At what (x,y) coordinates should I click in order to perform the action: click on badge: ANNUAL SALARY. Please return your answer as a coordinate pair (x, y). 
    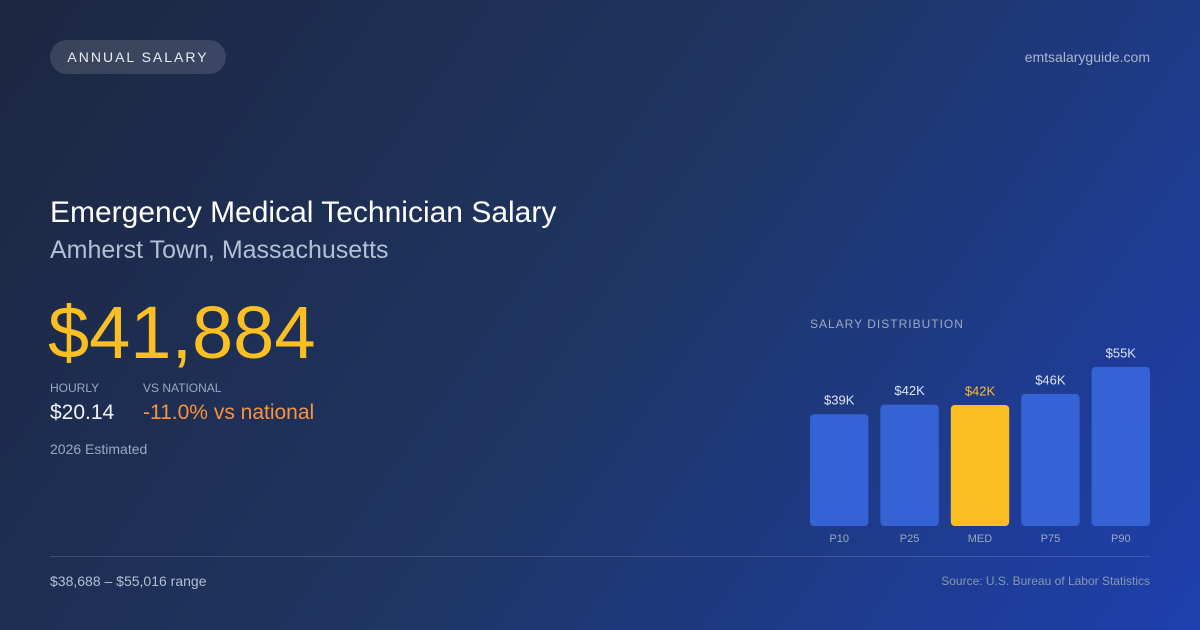
    Looking at the image, I should click on (138, 57).